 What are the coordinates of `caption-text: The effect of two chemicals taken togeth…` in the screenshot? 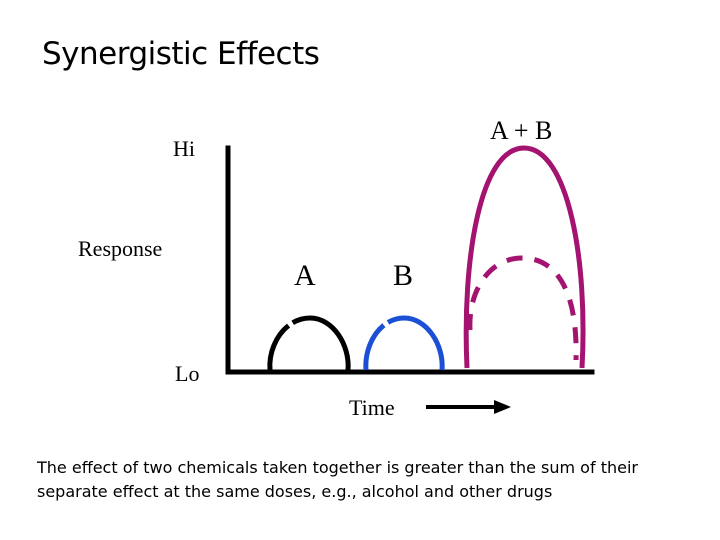 It's located at (337, 479).